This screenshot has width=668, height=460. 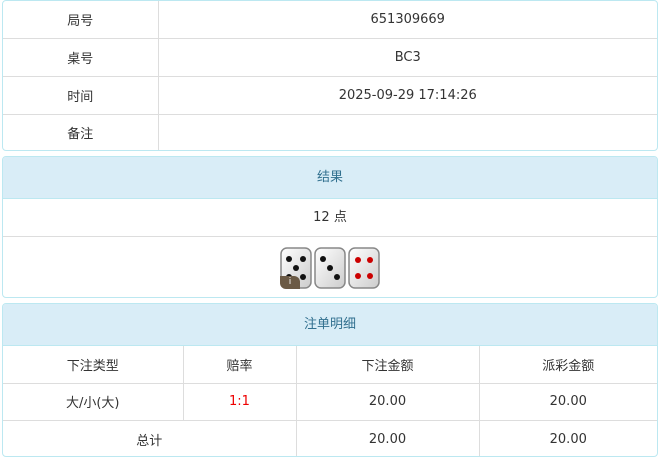 What do you see at coordinates (239, 365) in the screenshot?
I see `col-odds: 赔率` at bounding box center [239, 365].